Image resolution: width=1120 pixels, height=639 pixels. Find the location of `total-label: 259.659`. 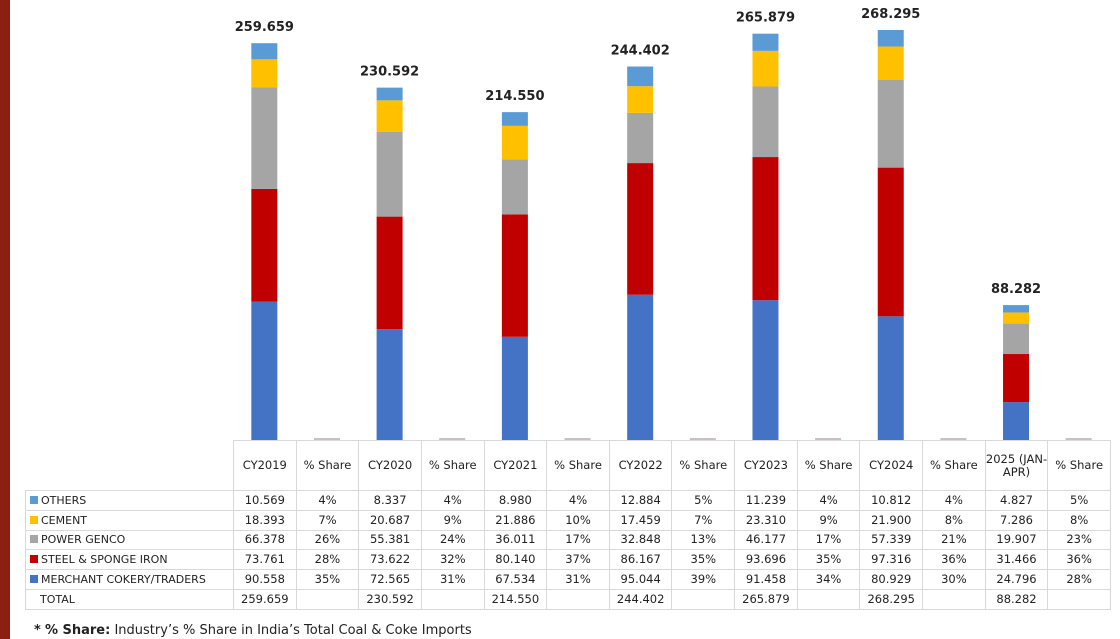

total-label: 259.659 is located at coordinates (264, 27).